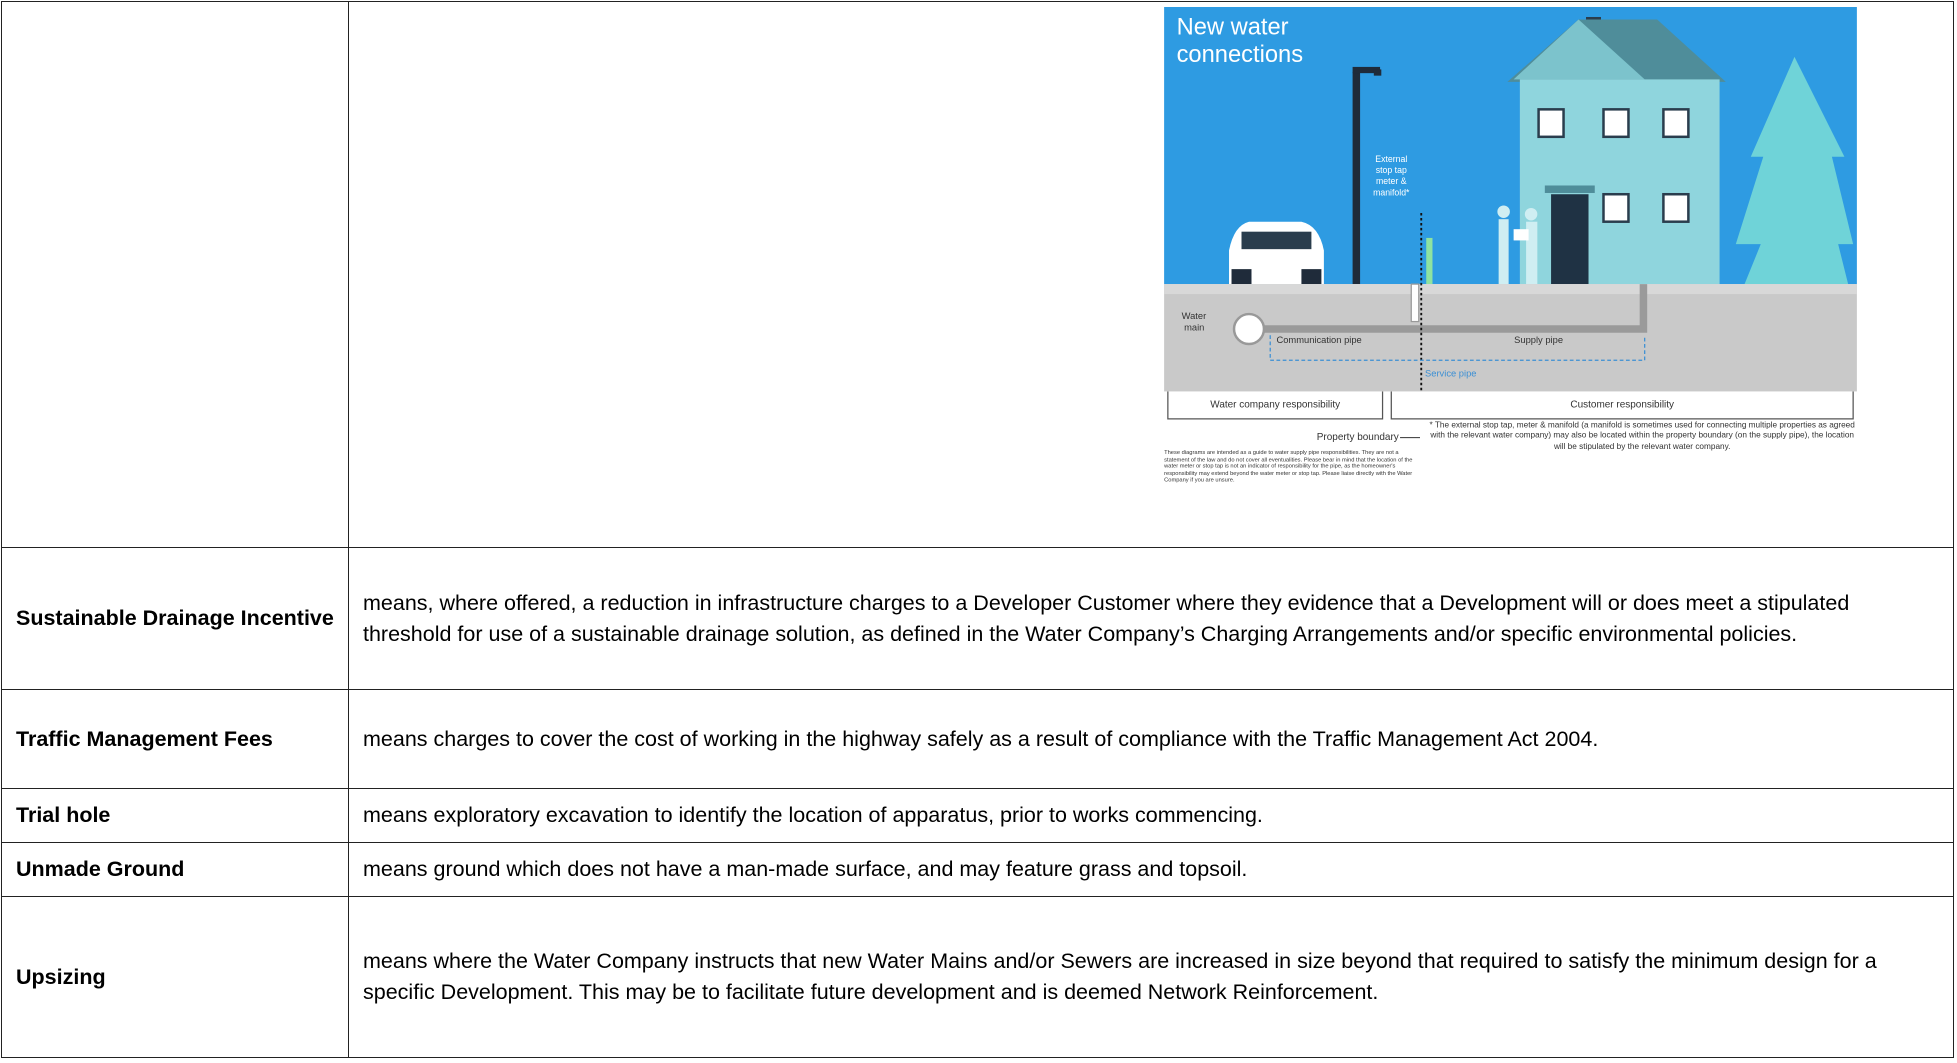 This screenshot has height=1063, width=1957. I want to click on tree, so click(1794, 170).